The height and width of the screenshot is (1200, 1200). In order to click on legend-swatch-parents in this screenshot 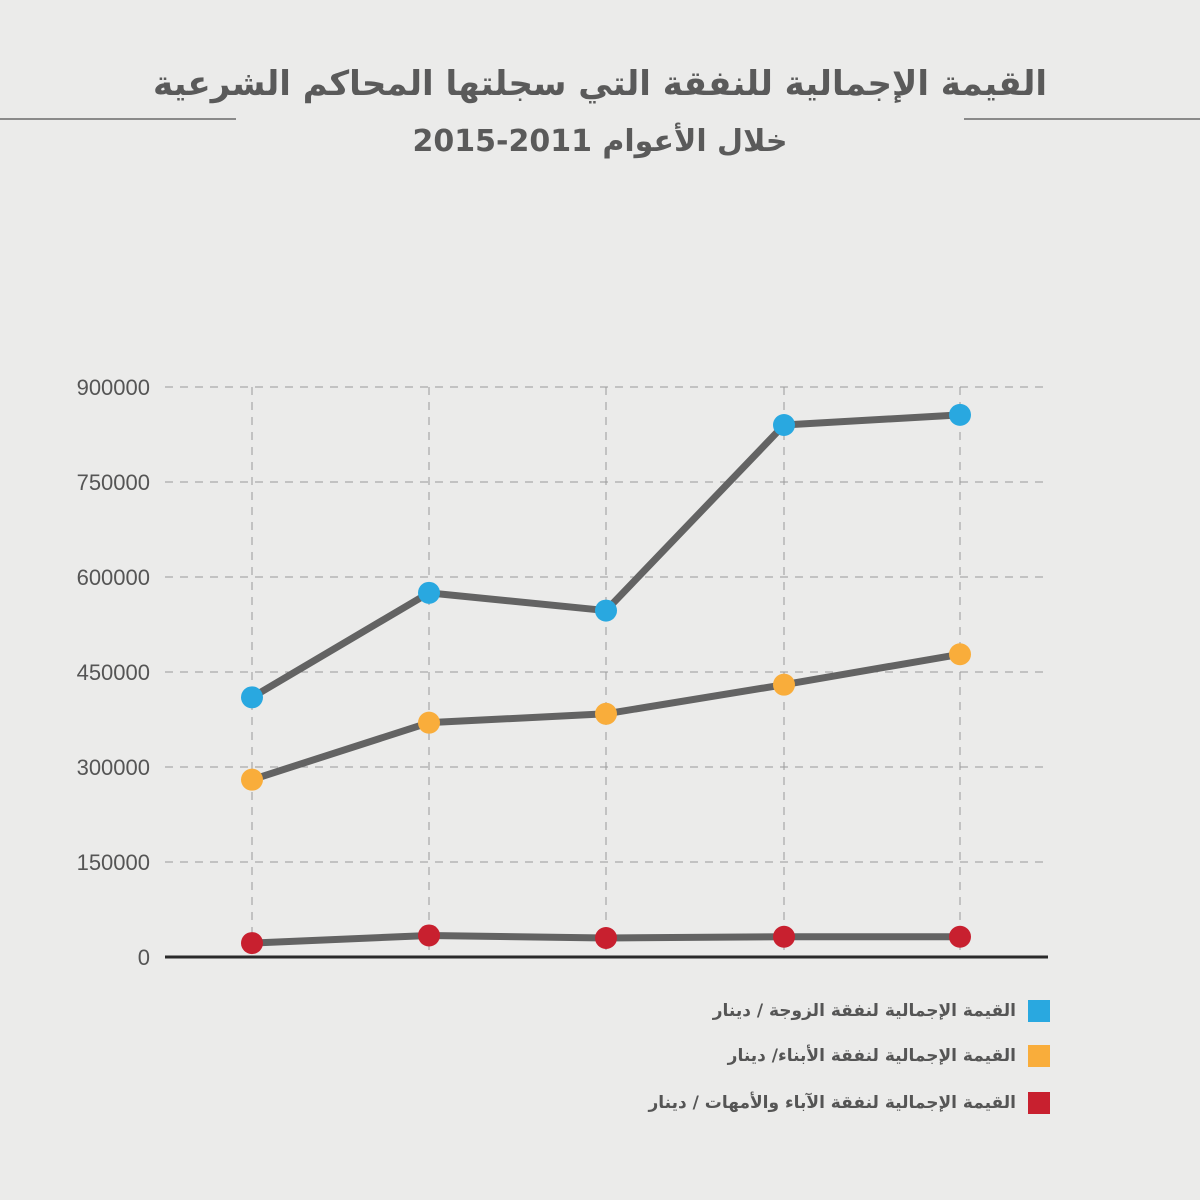, I will do `click(1039, 1103)`.